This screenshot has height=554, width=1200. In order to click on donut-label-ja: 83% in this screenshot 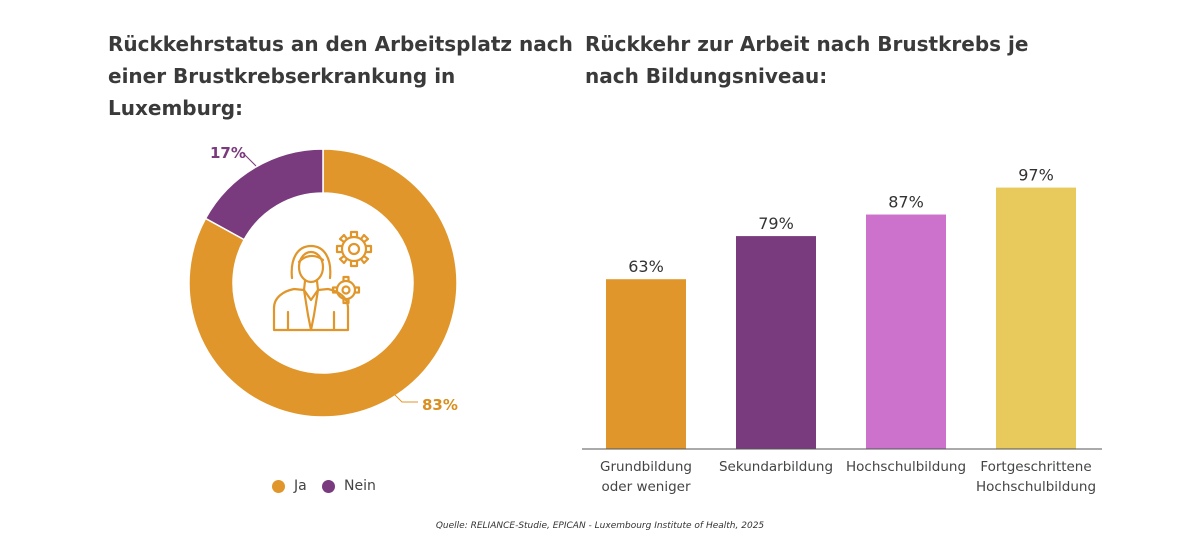, I will do `click(440, 405)`.